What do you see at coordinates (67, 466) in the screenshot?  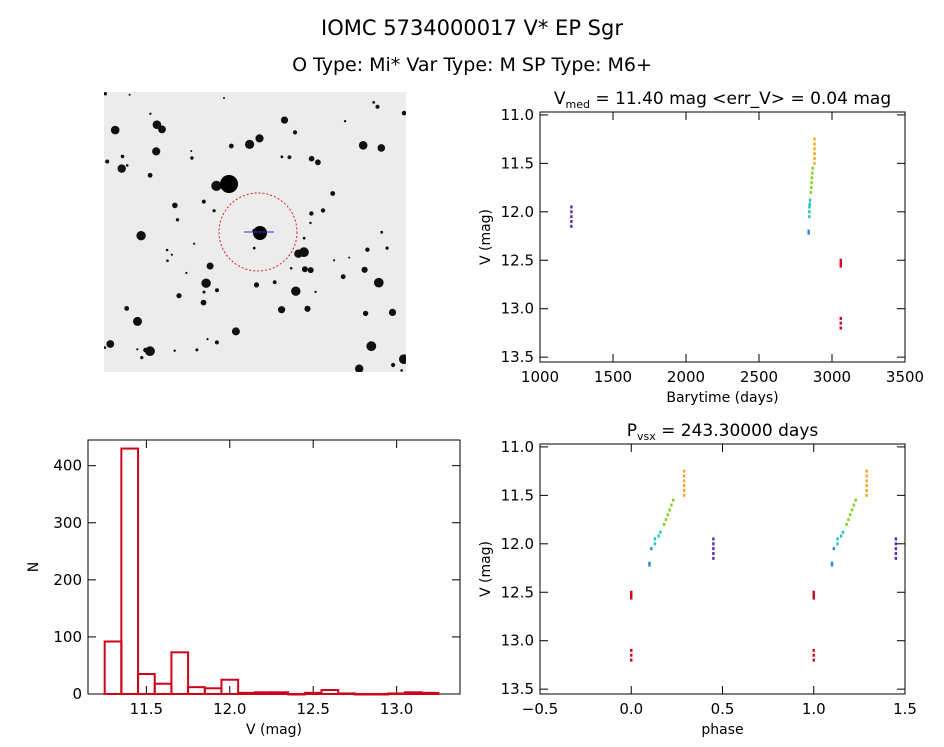 I see `y-tick-label: 400` at bounding box center [67, 466].